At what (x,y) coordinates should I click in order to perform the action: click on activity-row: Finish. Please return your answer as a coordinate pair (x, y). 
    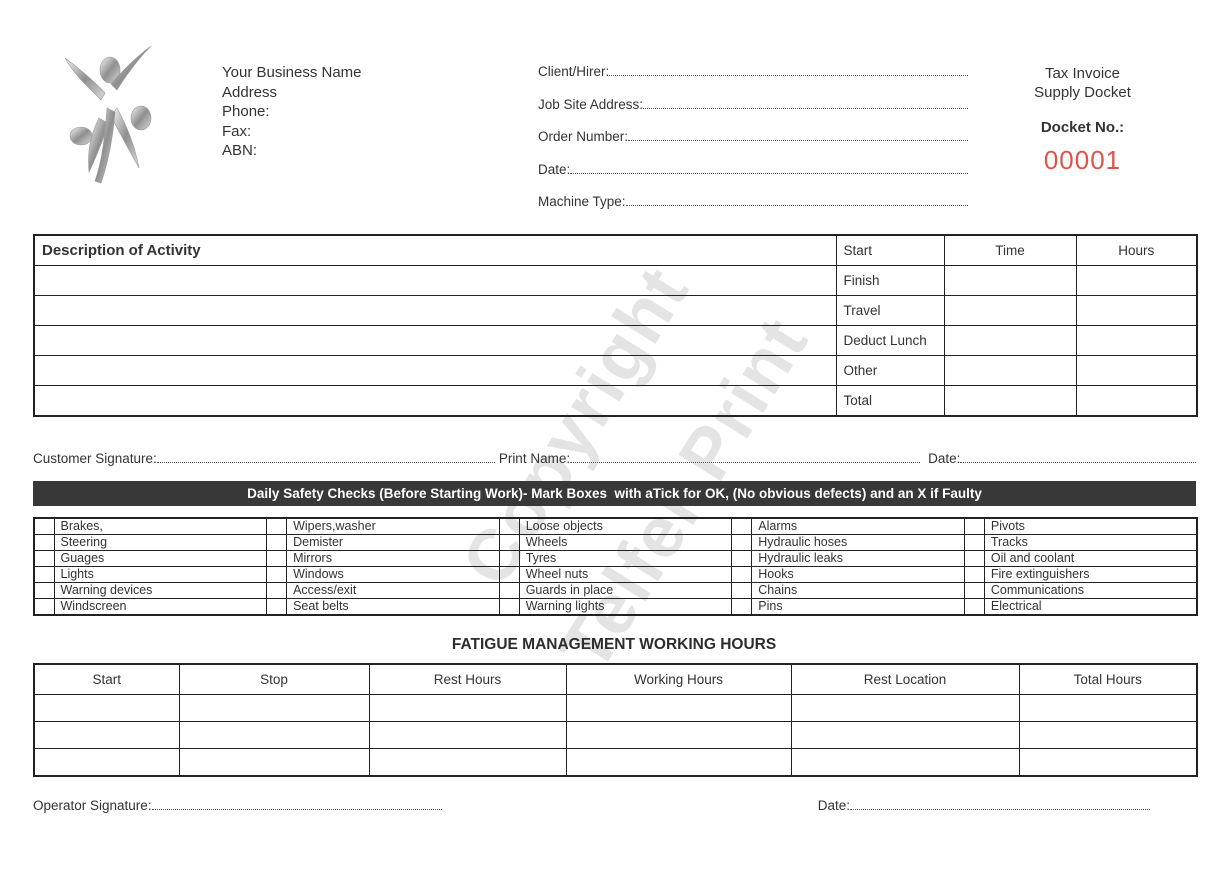
    Looking at the image, I should click on (615, 280).